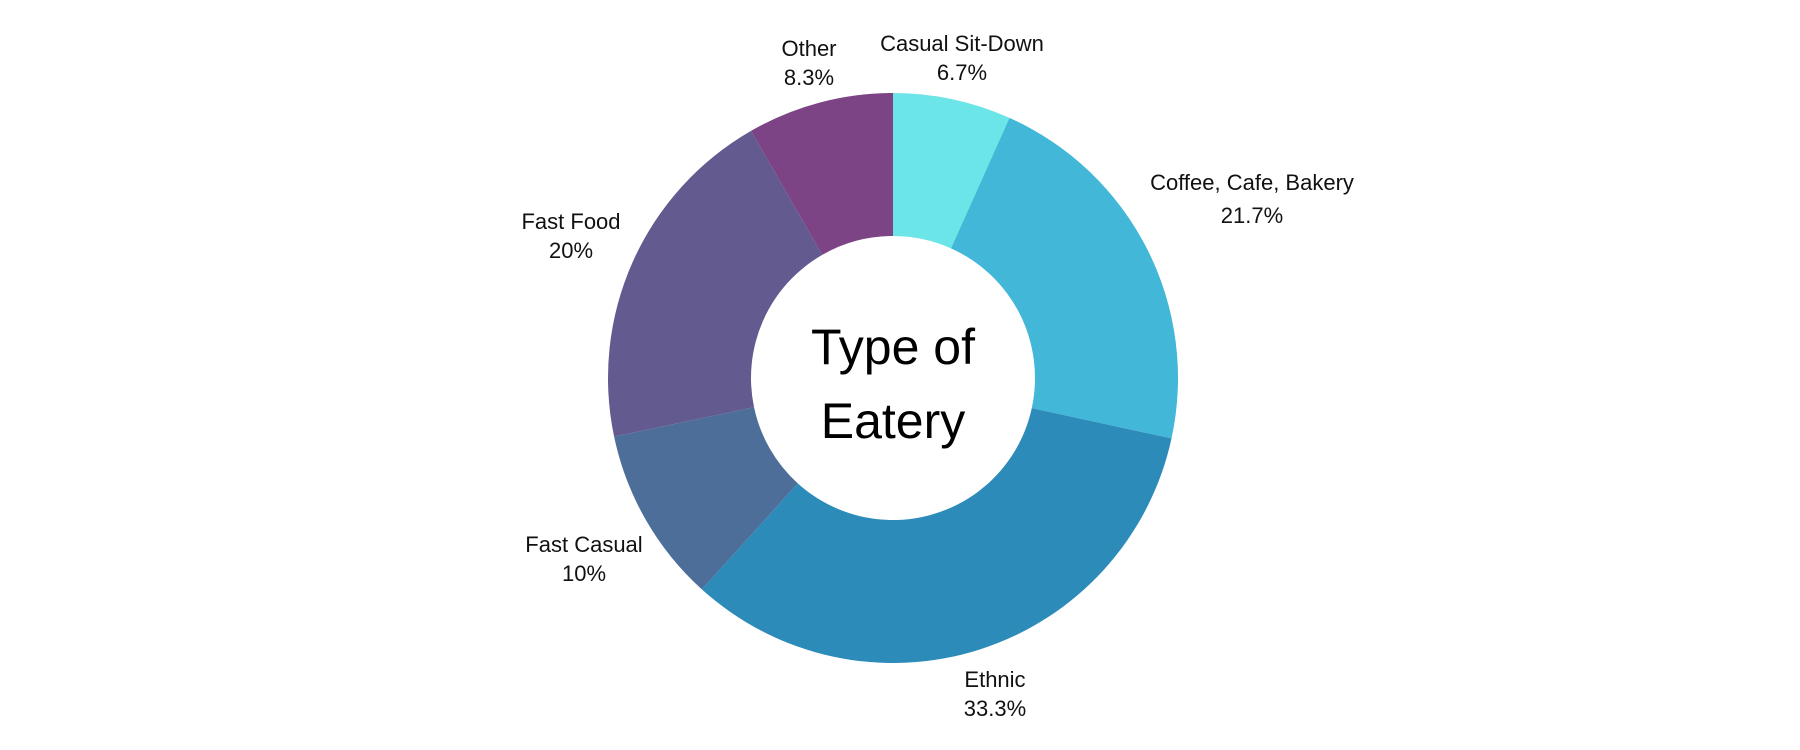 The height and width of the screenshot is (750, 1800). I want to click on slice-label-value: 8.3%, so click(809, 77).